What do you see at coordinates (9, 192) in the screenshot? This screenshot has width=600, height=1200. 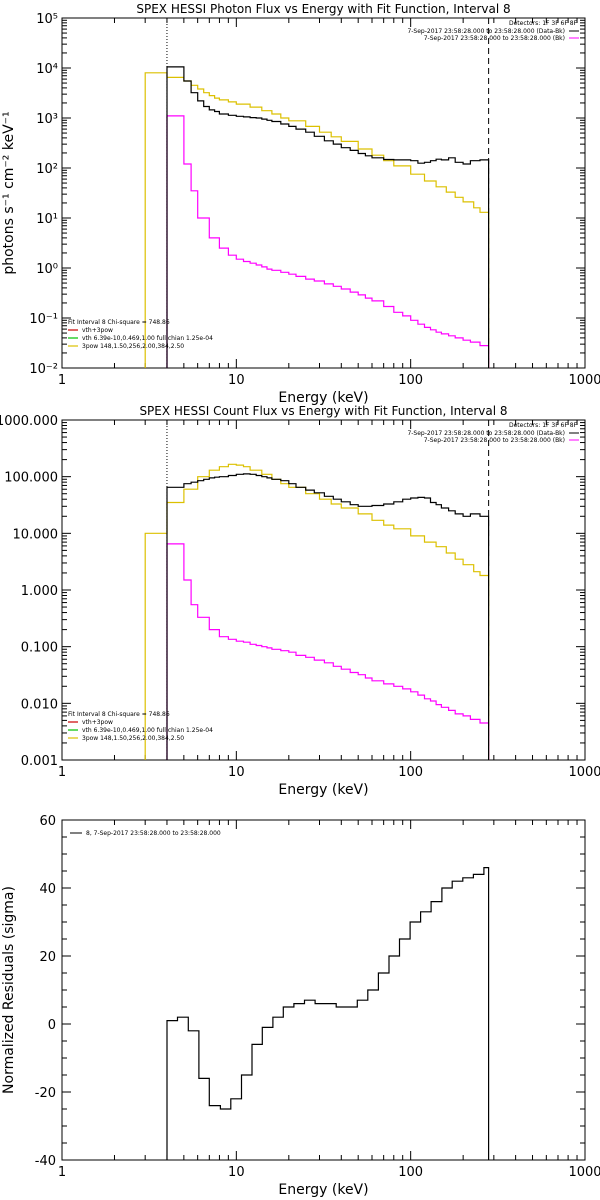 I see `y-axis-label: photons s⁻¹ cm⁻² keV⁻¹` at bounding box center [9, 192].